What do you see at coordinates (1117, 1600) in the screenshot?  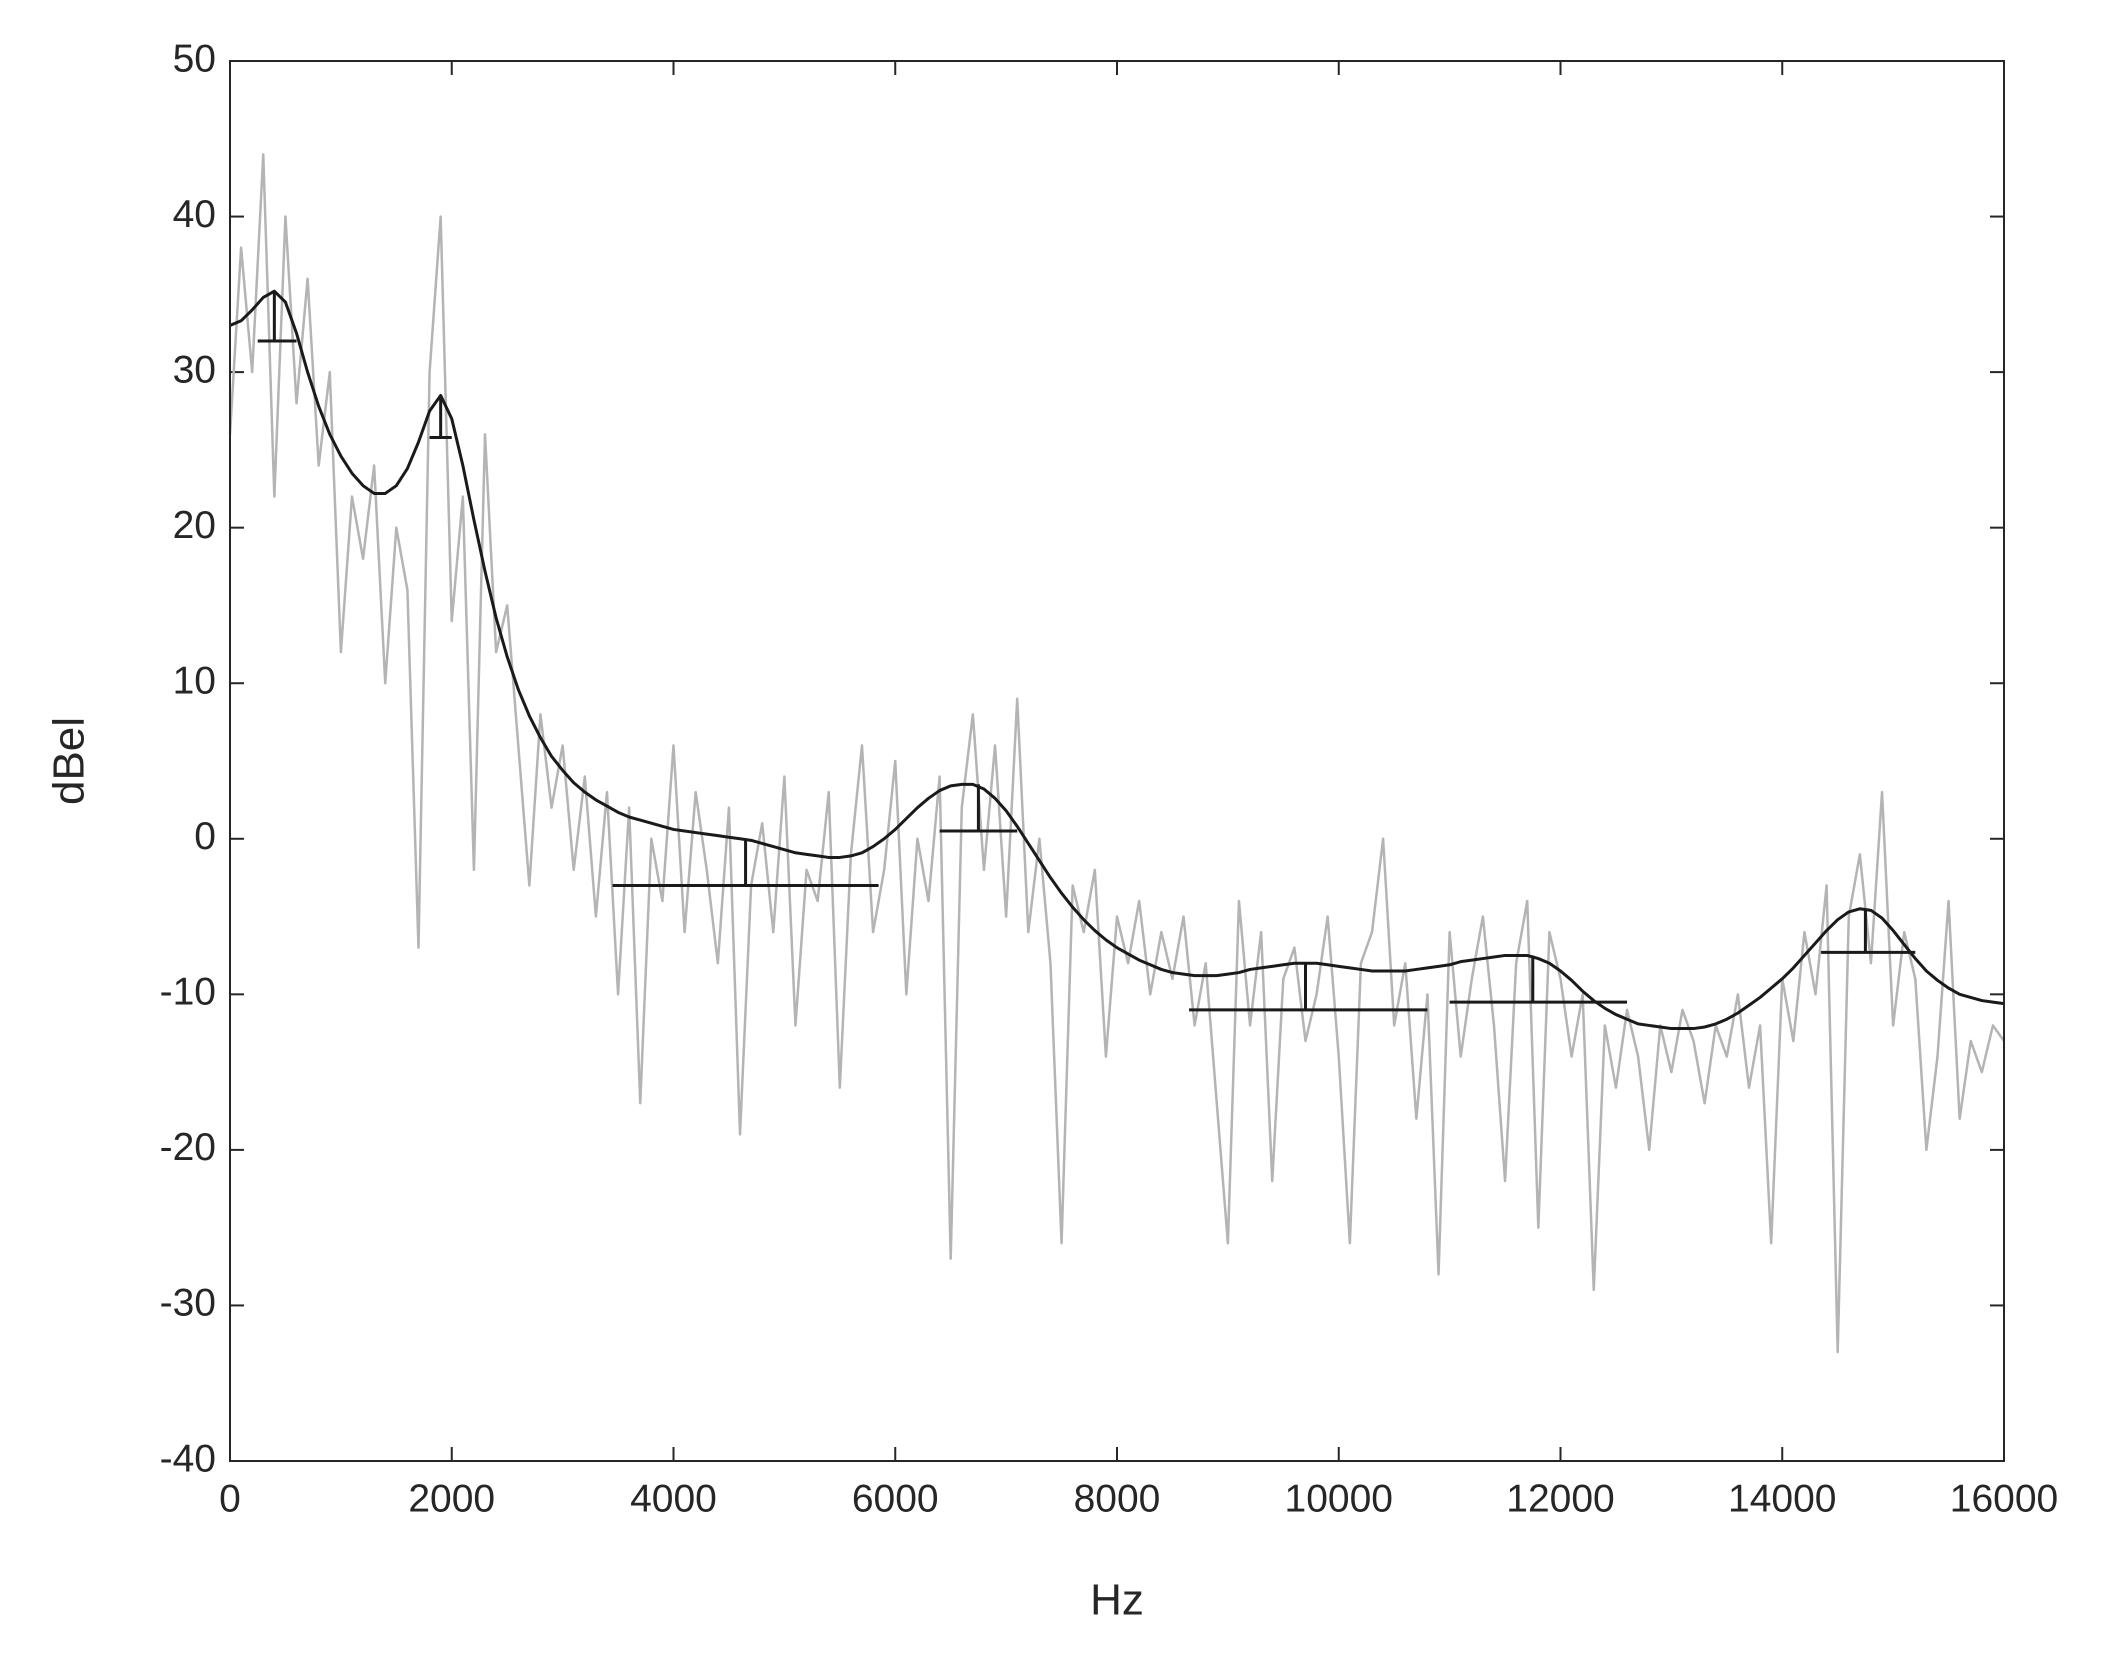 I see `x-axis-label: Hz` at bounding box center [1117, 1600].